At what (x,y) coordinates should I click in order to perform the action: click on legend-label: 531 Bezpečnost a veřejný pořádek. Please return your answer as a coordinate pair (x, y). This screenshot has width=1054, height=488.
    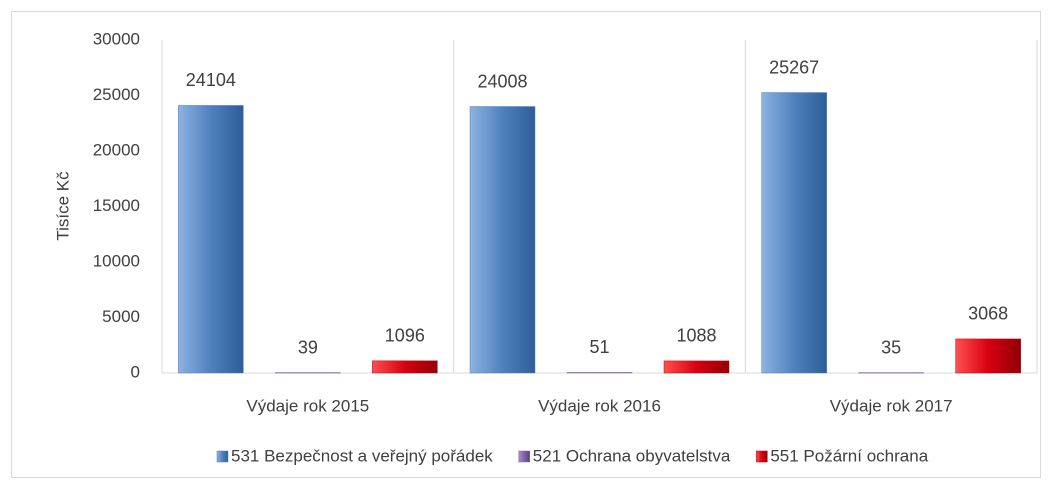
    Looking at the image, I should click on (362, 455).